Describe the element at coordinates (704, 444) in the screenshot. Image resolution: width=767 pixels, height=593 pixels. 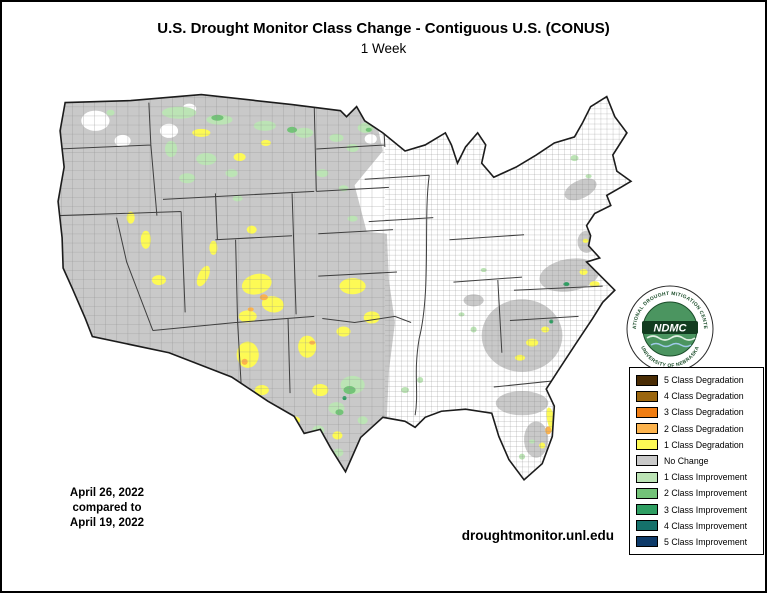
I see `legend-label: 1 Class Degradation` at that location.